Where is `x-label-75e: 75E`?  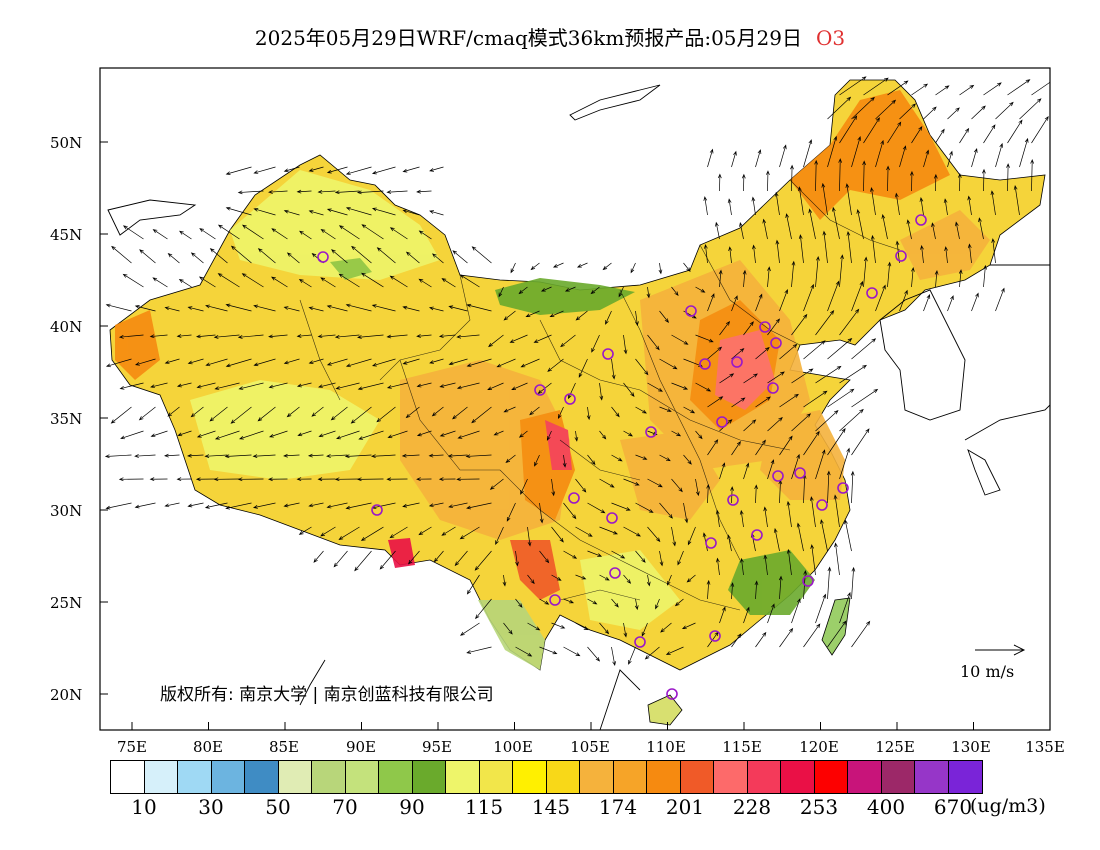 x-label-75e: 75E is located at coordinates (132, 747).